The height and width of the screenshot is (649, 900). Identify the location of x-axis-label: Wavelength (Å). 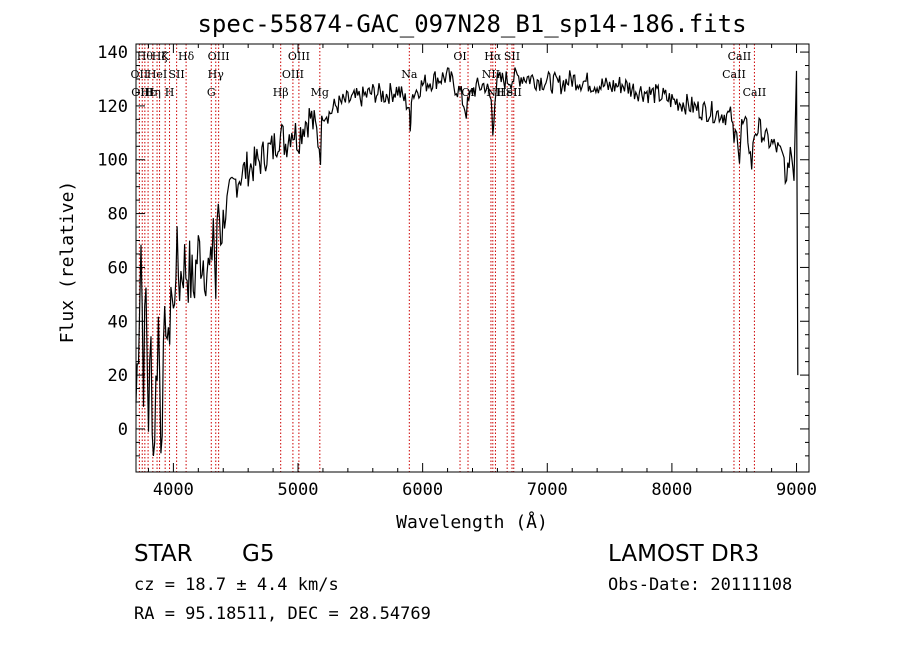
(472, 522).